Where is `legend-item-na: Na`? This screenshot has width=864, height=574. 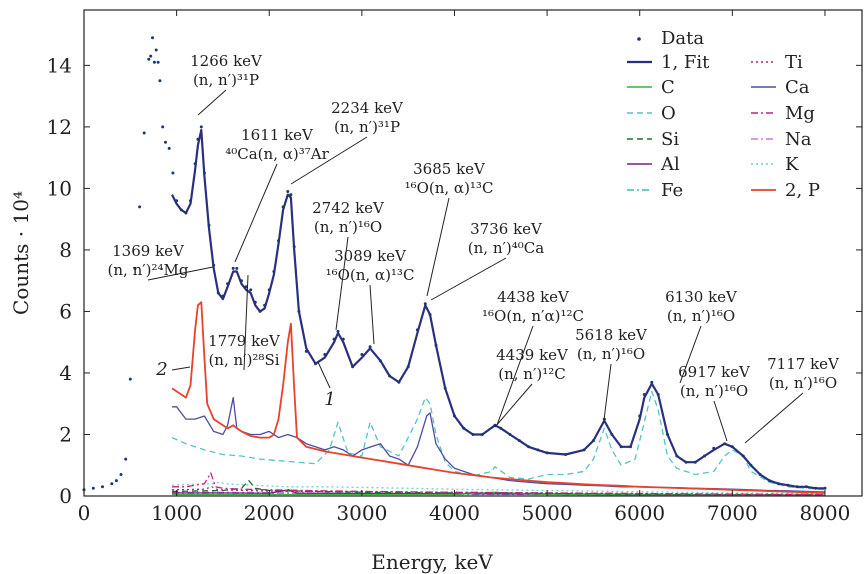 legend-item-na: Na is located at coordinates (781, 139).